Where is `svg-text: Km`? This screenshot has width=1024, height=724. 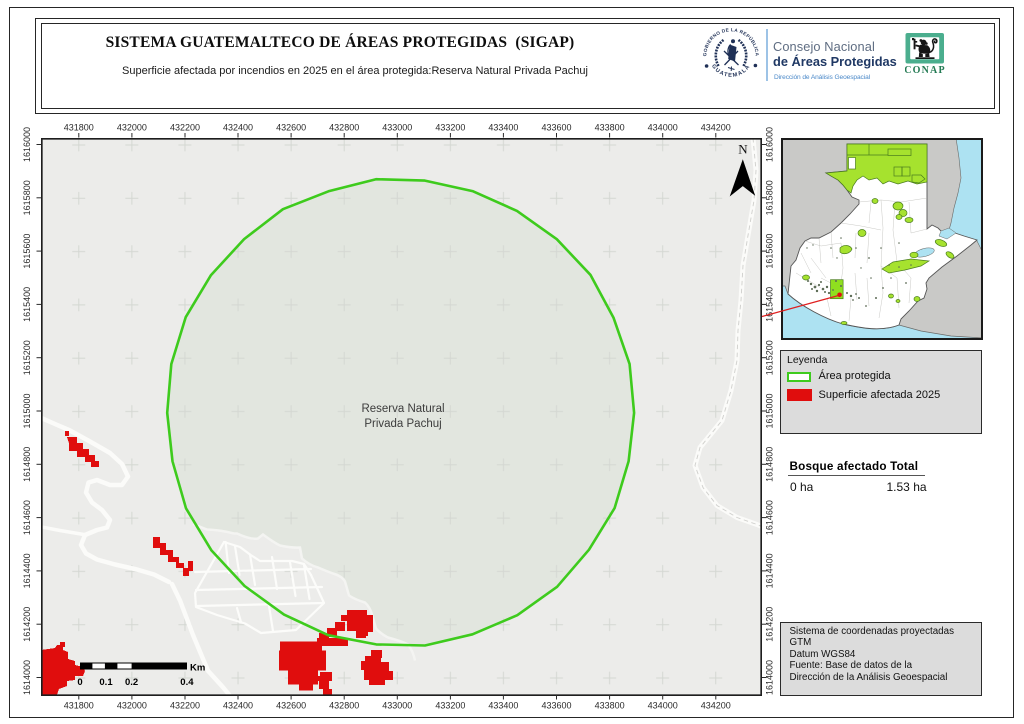
svg-text: Km is located at coordinates (197, 667).